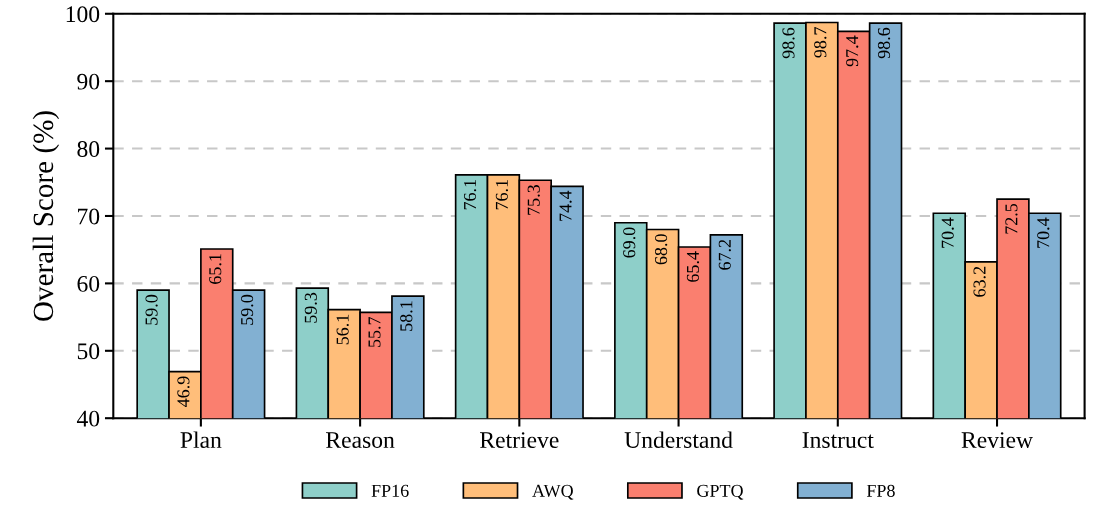 The height and width of the screenshot is (510, 1100). What do you see at coordinates (678, 440) in the screenshot?
I see `x-tick-label: Understand` at bounding box center [678, 440].